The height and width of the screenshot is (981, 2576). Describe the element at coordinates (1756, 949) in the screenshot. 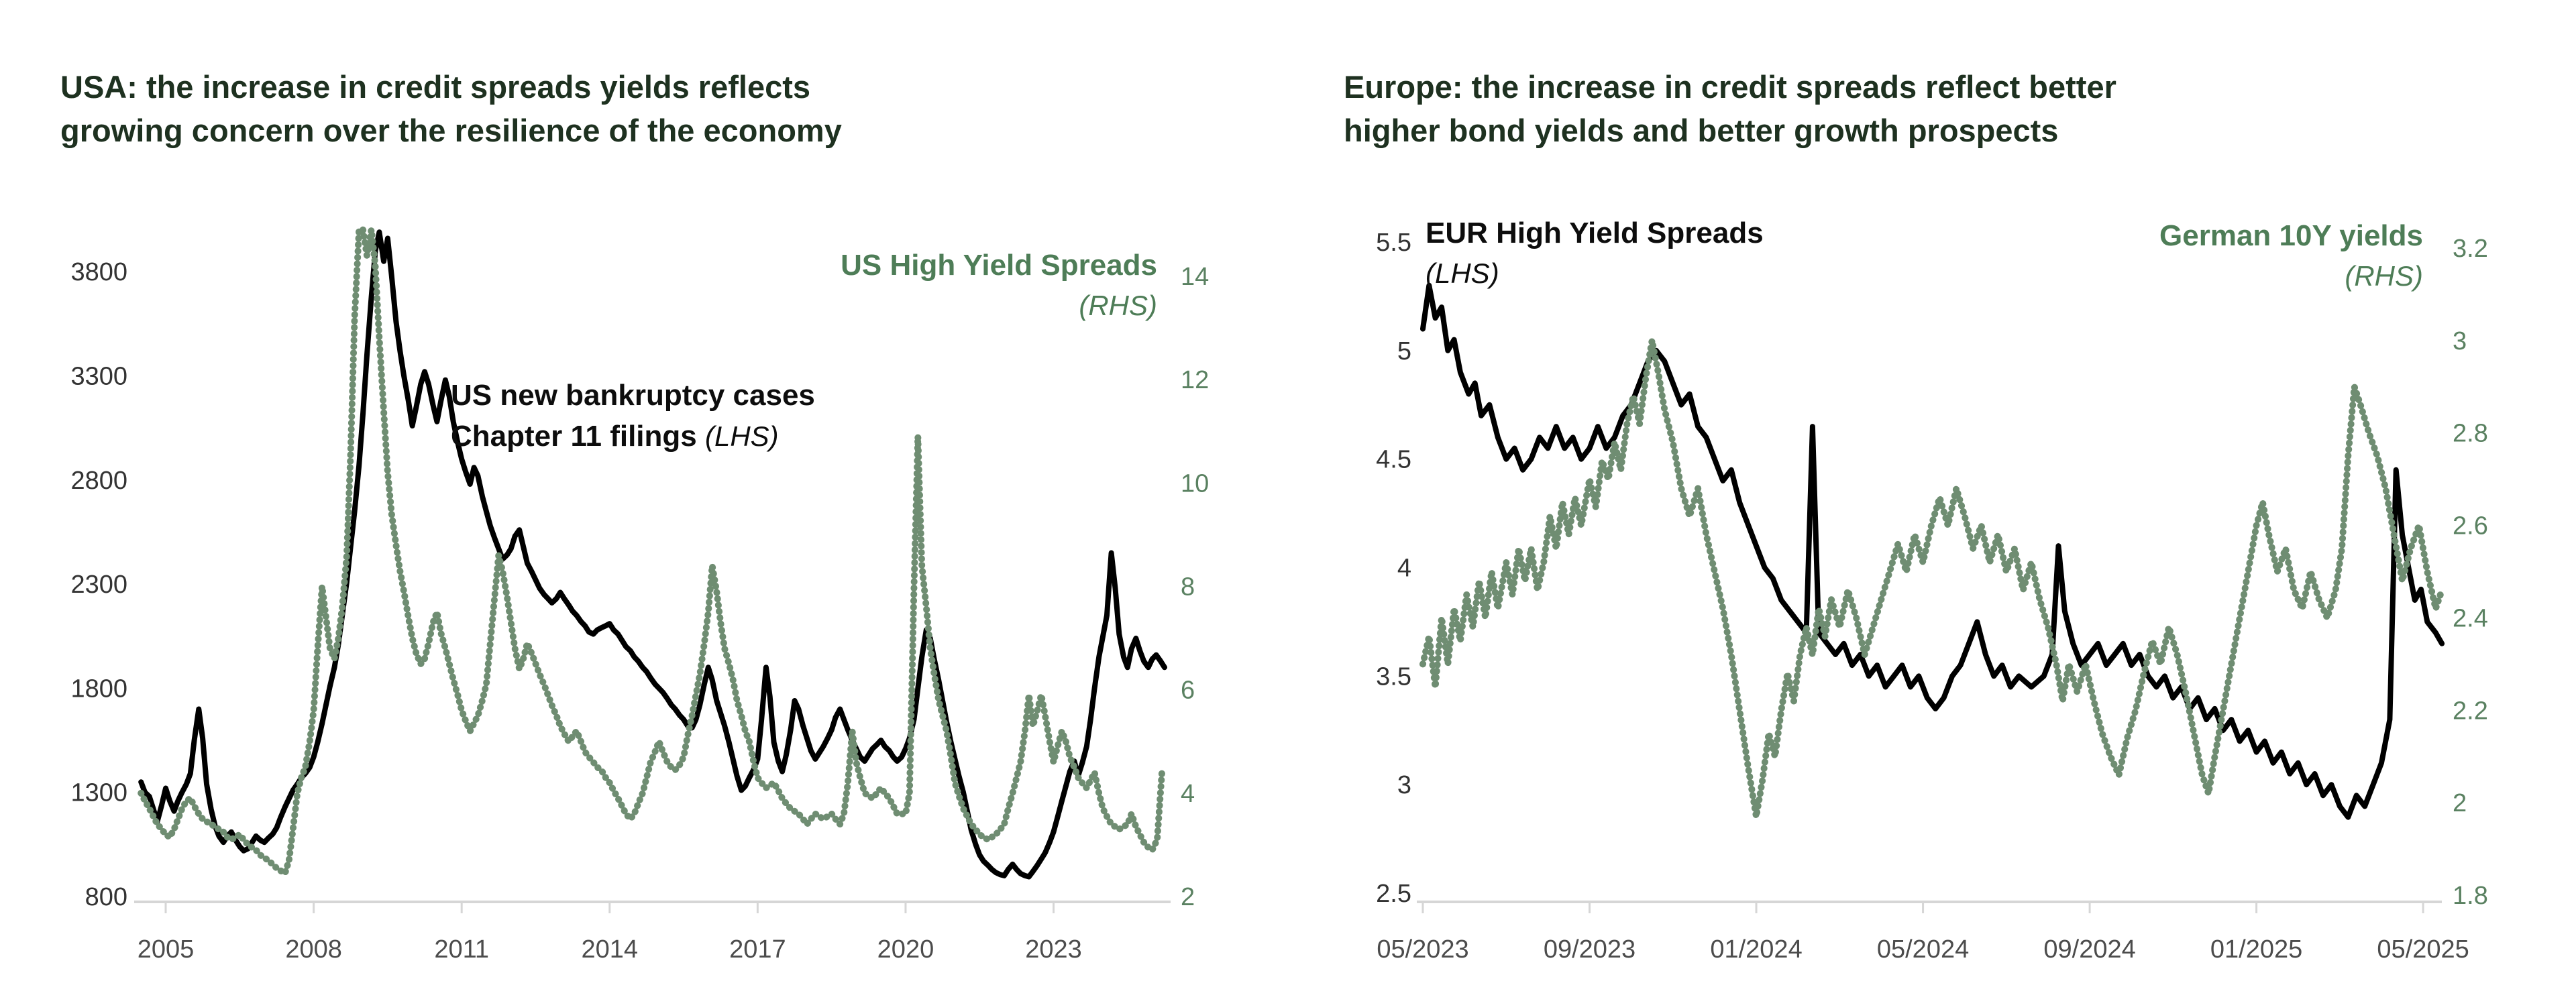

I see `europe-x-tick-label: 01/2024` at that location.